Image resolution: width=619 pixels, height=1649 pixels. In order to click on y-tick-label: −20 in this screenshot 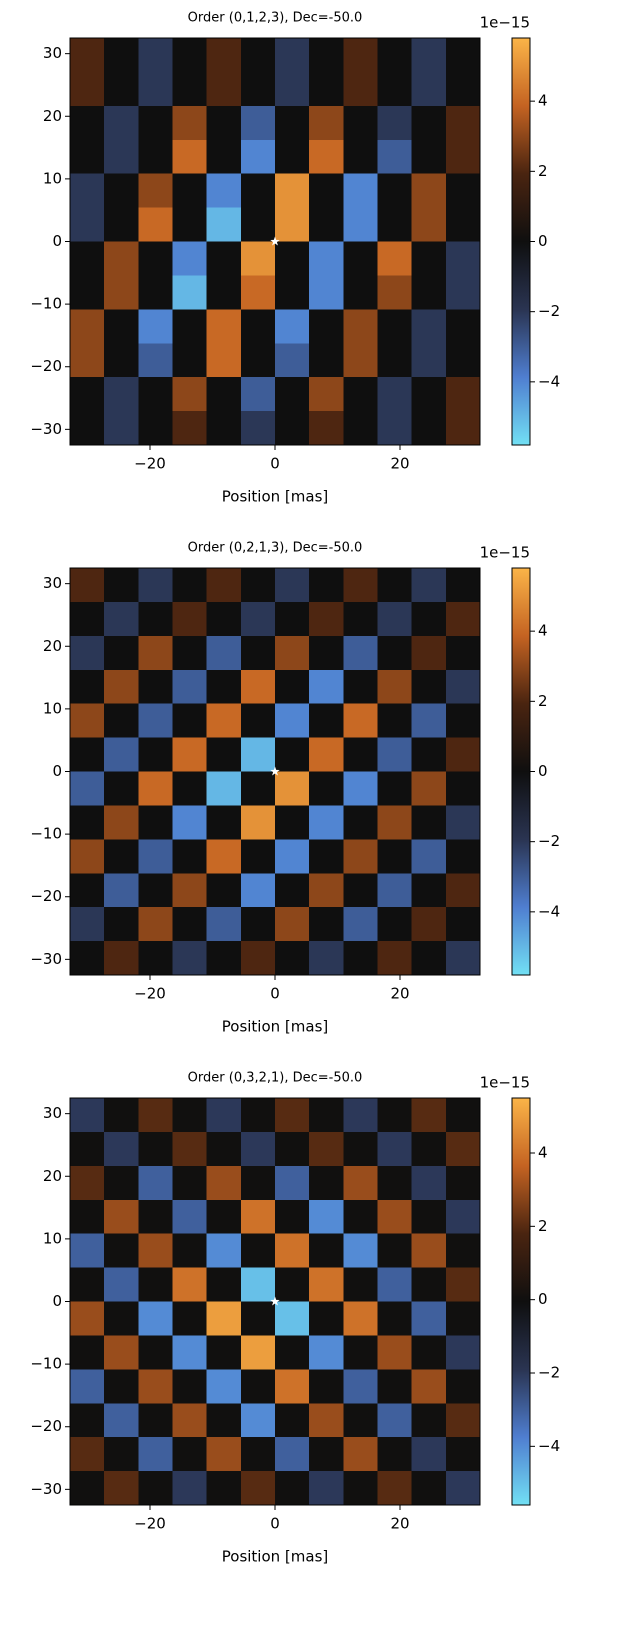, I will do `click(46, 366)`.